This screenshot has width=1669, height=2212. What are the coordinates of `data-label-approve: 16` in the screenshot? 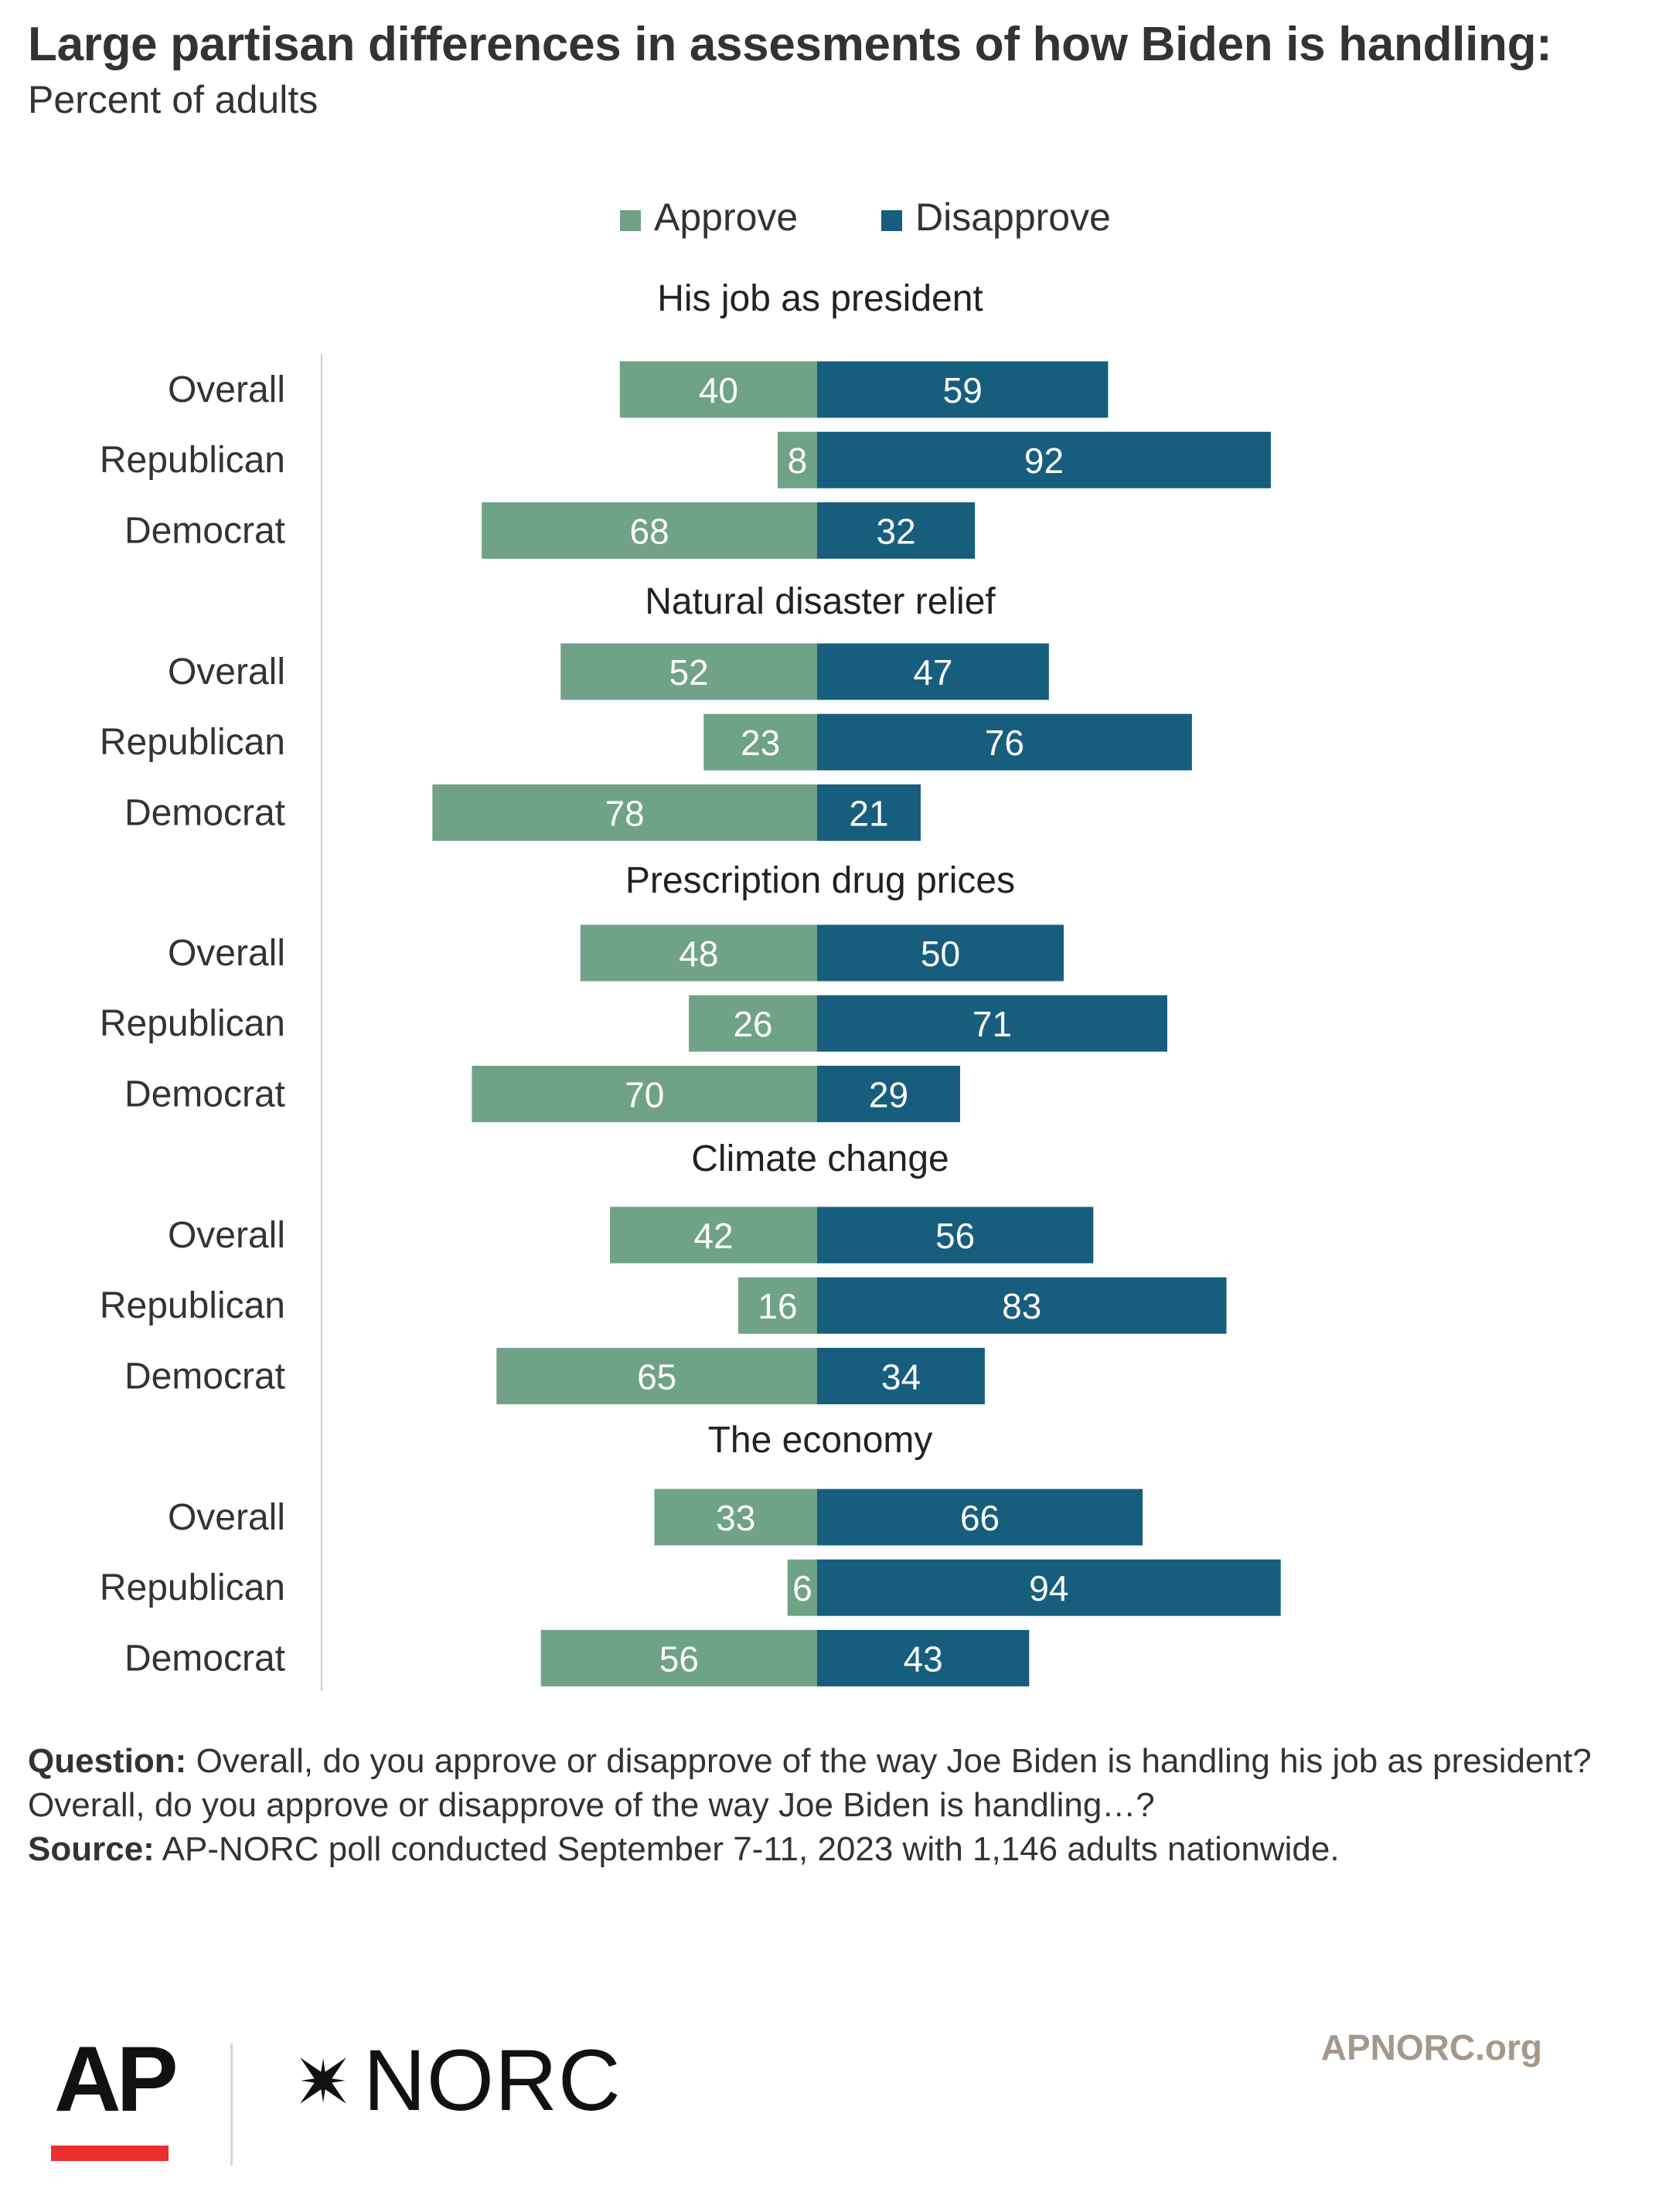 It's located at (777, 1306).